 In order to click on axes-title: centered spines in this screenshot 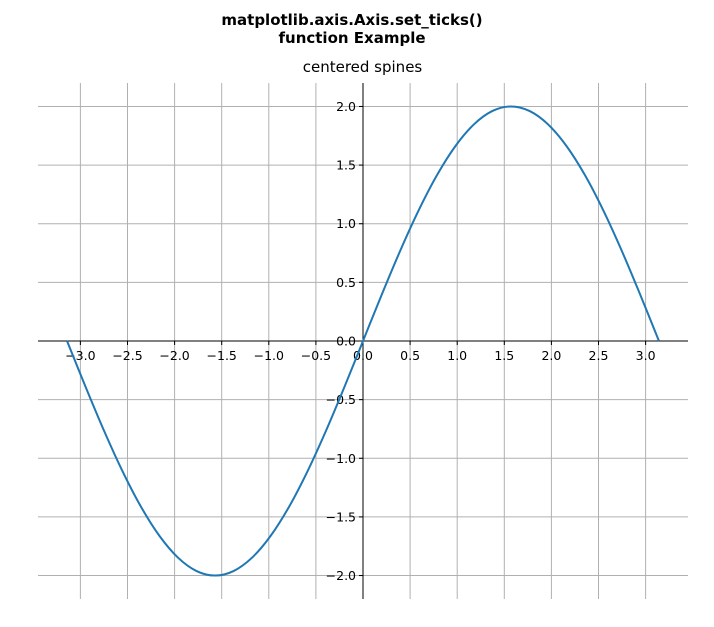, I will do `click(362, 67)`.